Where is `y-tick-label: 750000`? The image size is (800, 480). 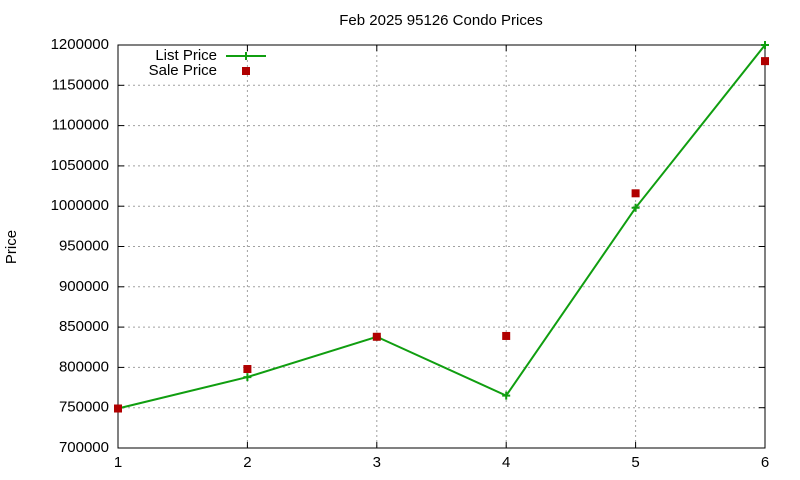
y-tick-label: 750000 is located at coordinates (84, 407).